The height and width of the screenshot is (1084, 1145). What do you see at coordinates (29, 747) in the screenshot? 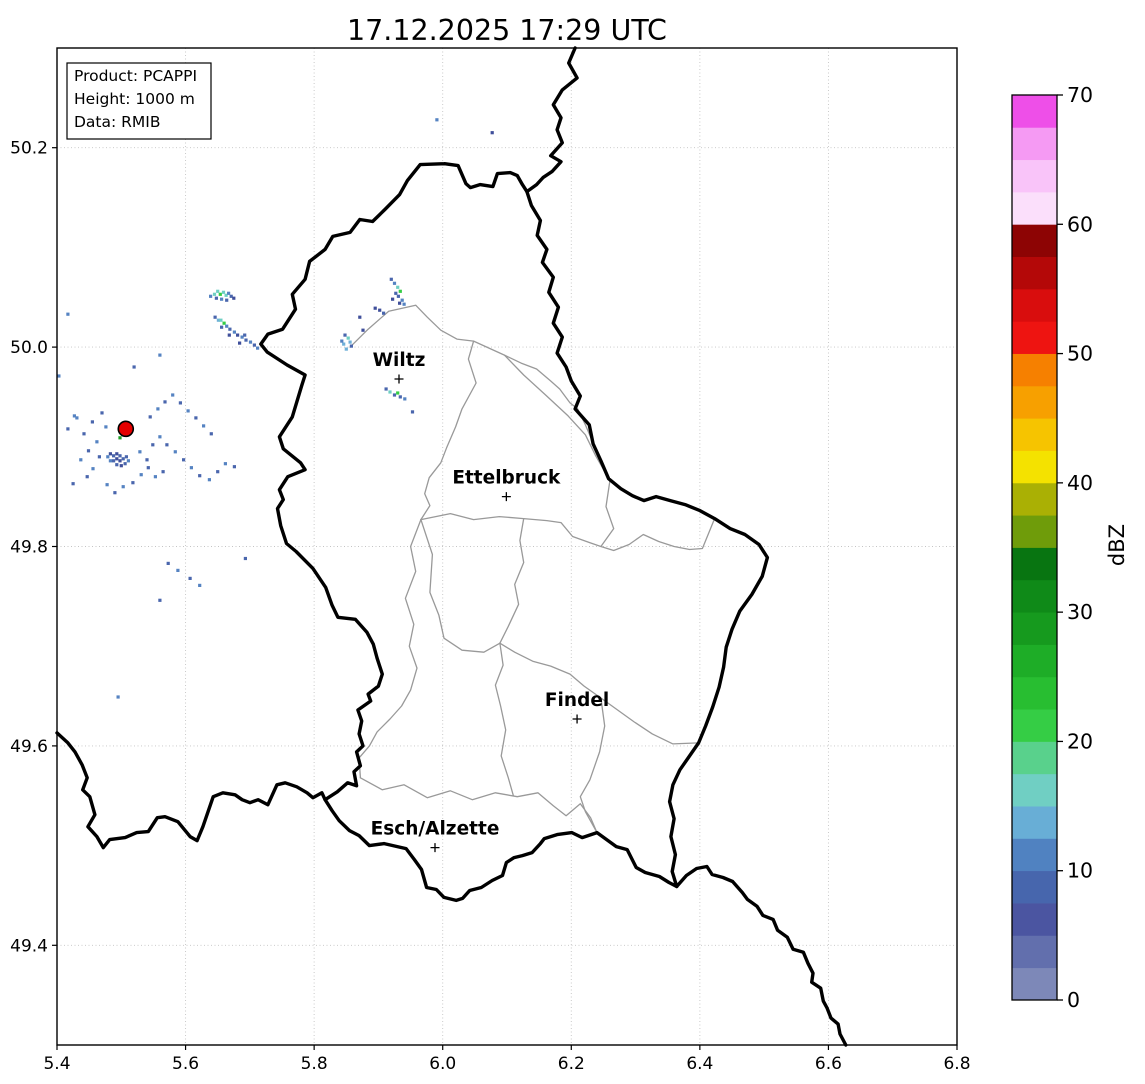
I see `y-tick-label: 49.6` at bounding box center [29, 747].